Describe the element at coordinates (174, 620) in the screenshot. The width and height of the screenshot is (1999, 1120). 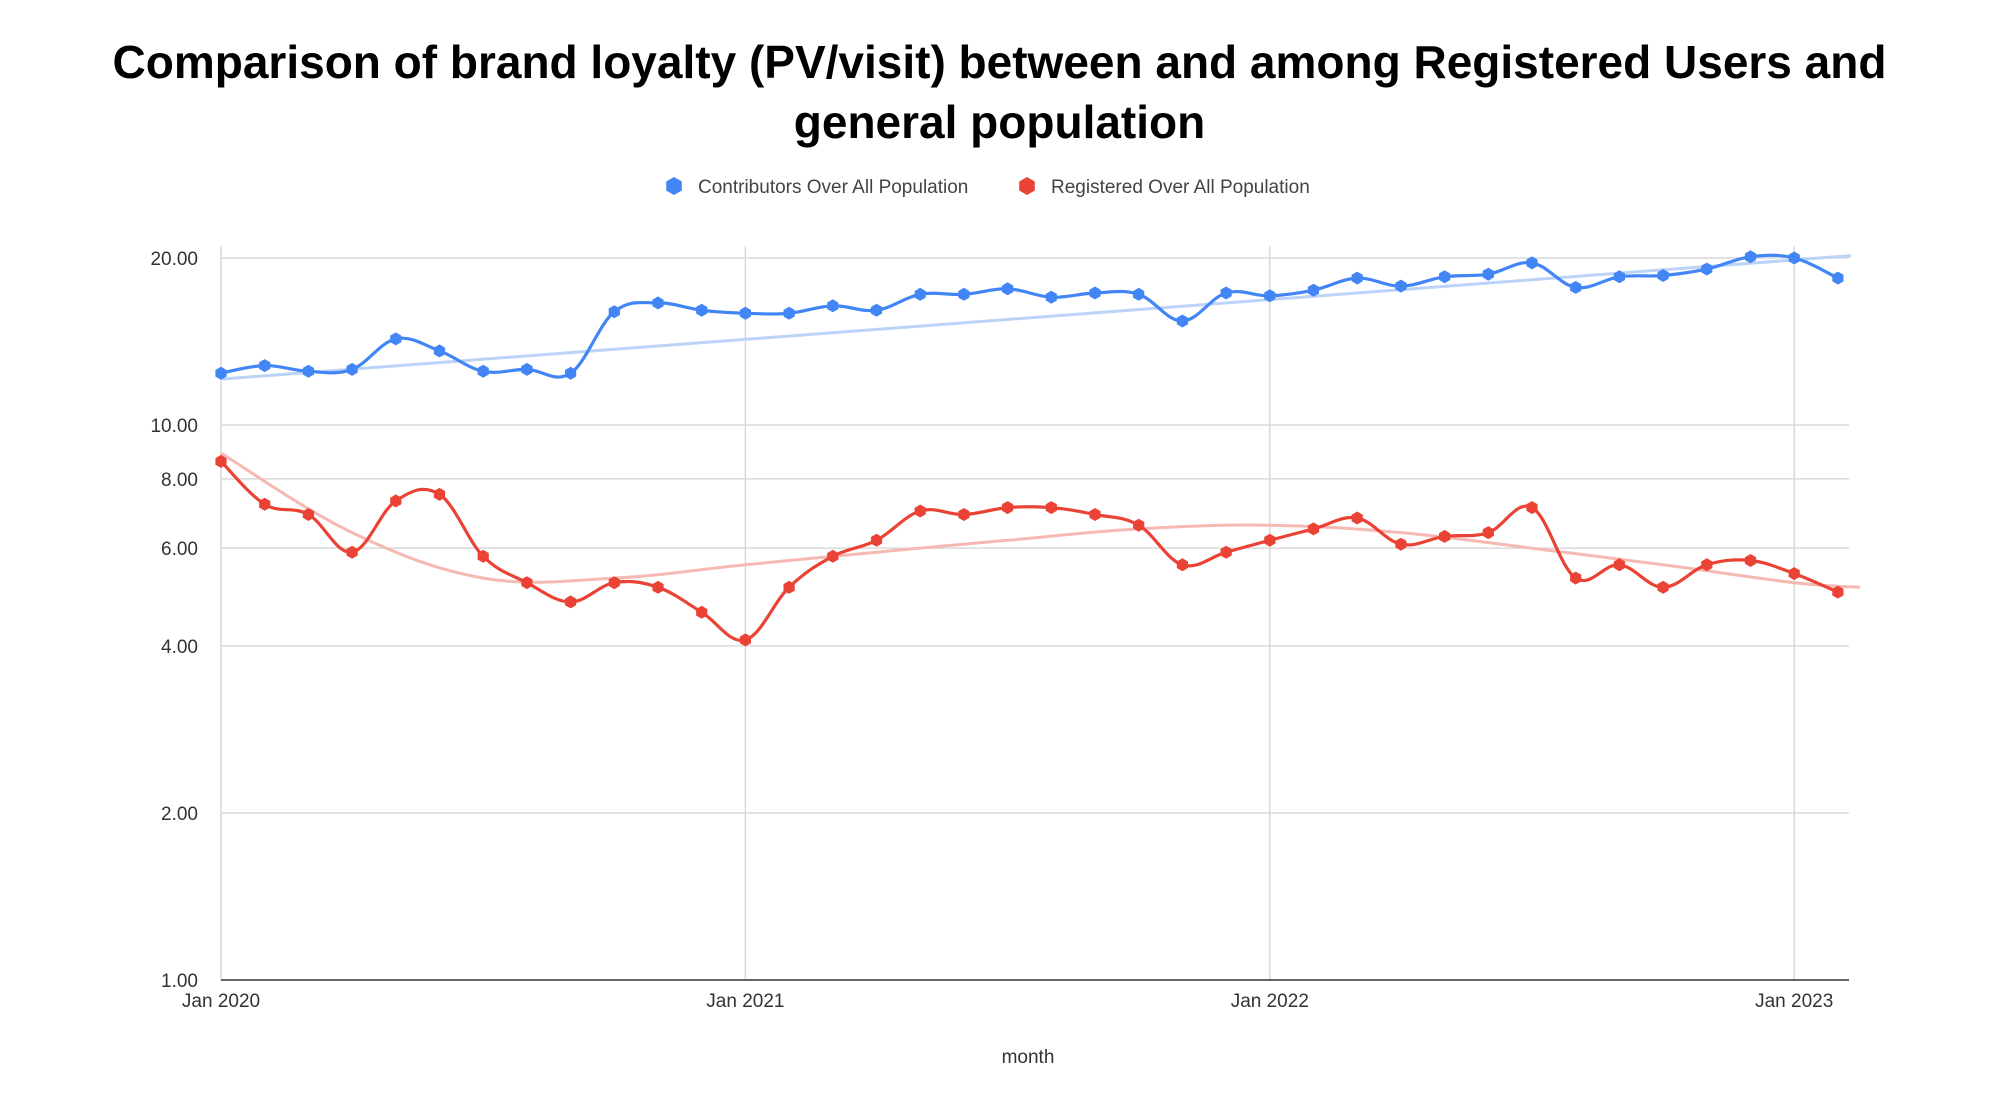
I see `y-axis-ticks: 1.00 2.00 4.00 6.00 8.00 10.00 20.00` at that location.